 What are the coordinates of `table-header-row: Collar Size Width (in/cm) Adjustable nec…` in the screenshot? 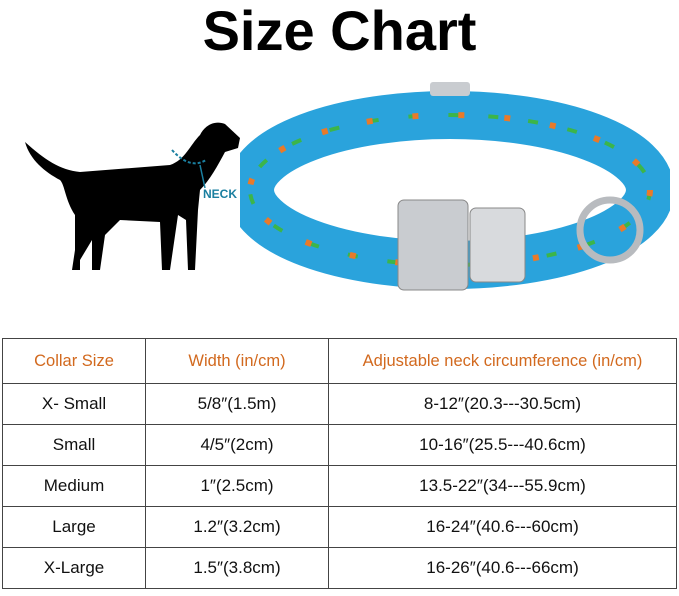 It's located at (339, 361).